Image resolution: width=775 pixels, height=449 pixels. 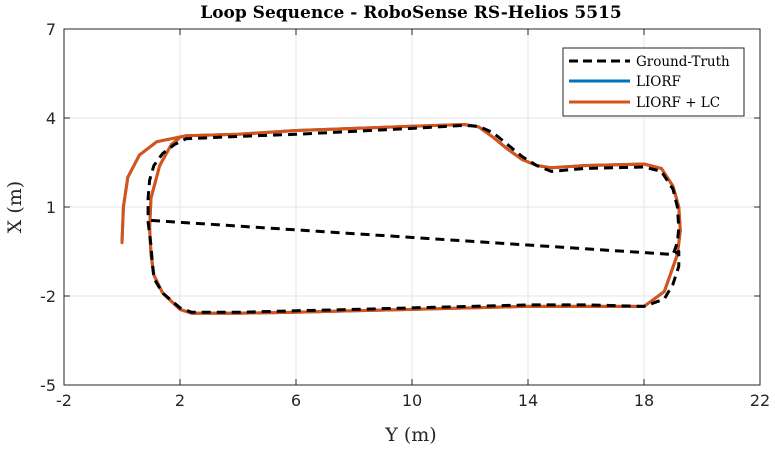 What do you see at coordinates (15, 207) in the screenshot?
I see `y-axis-label: X (m)` at bounding box center [15, 207].